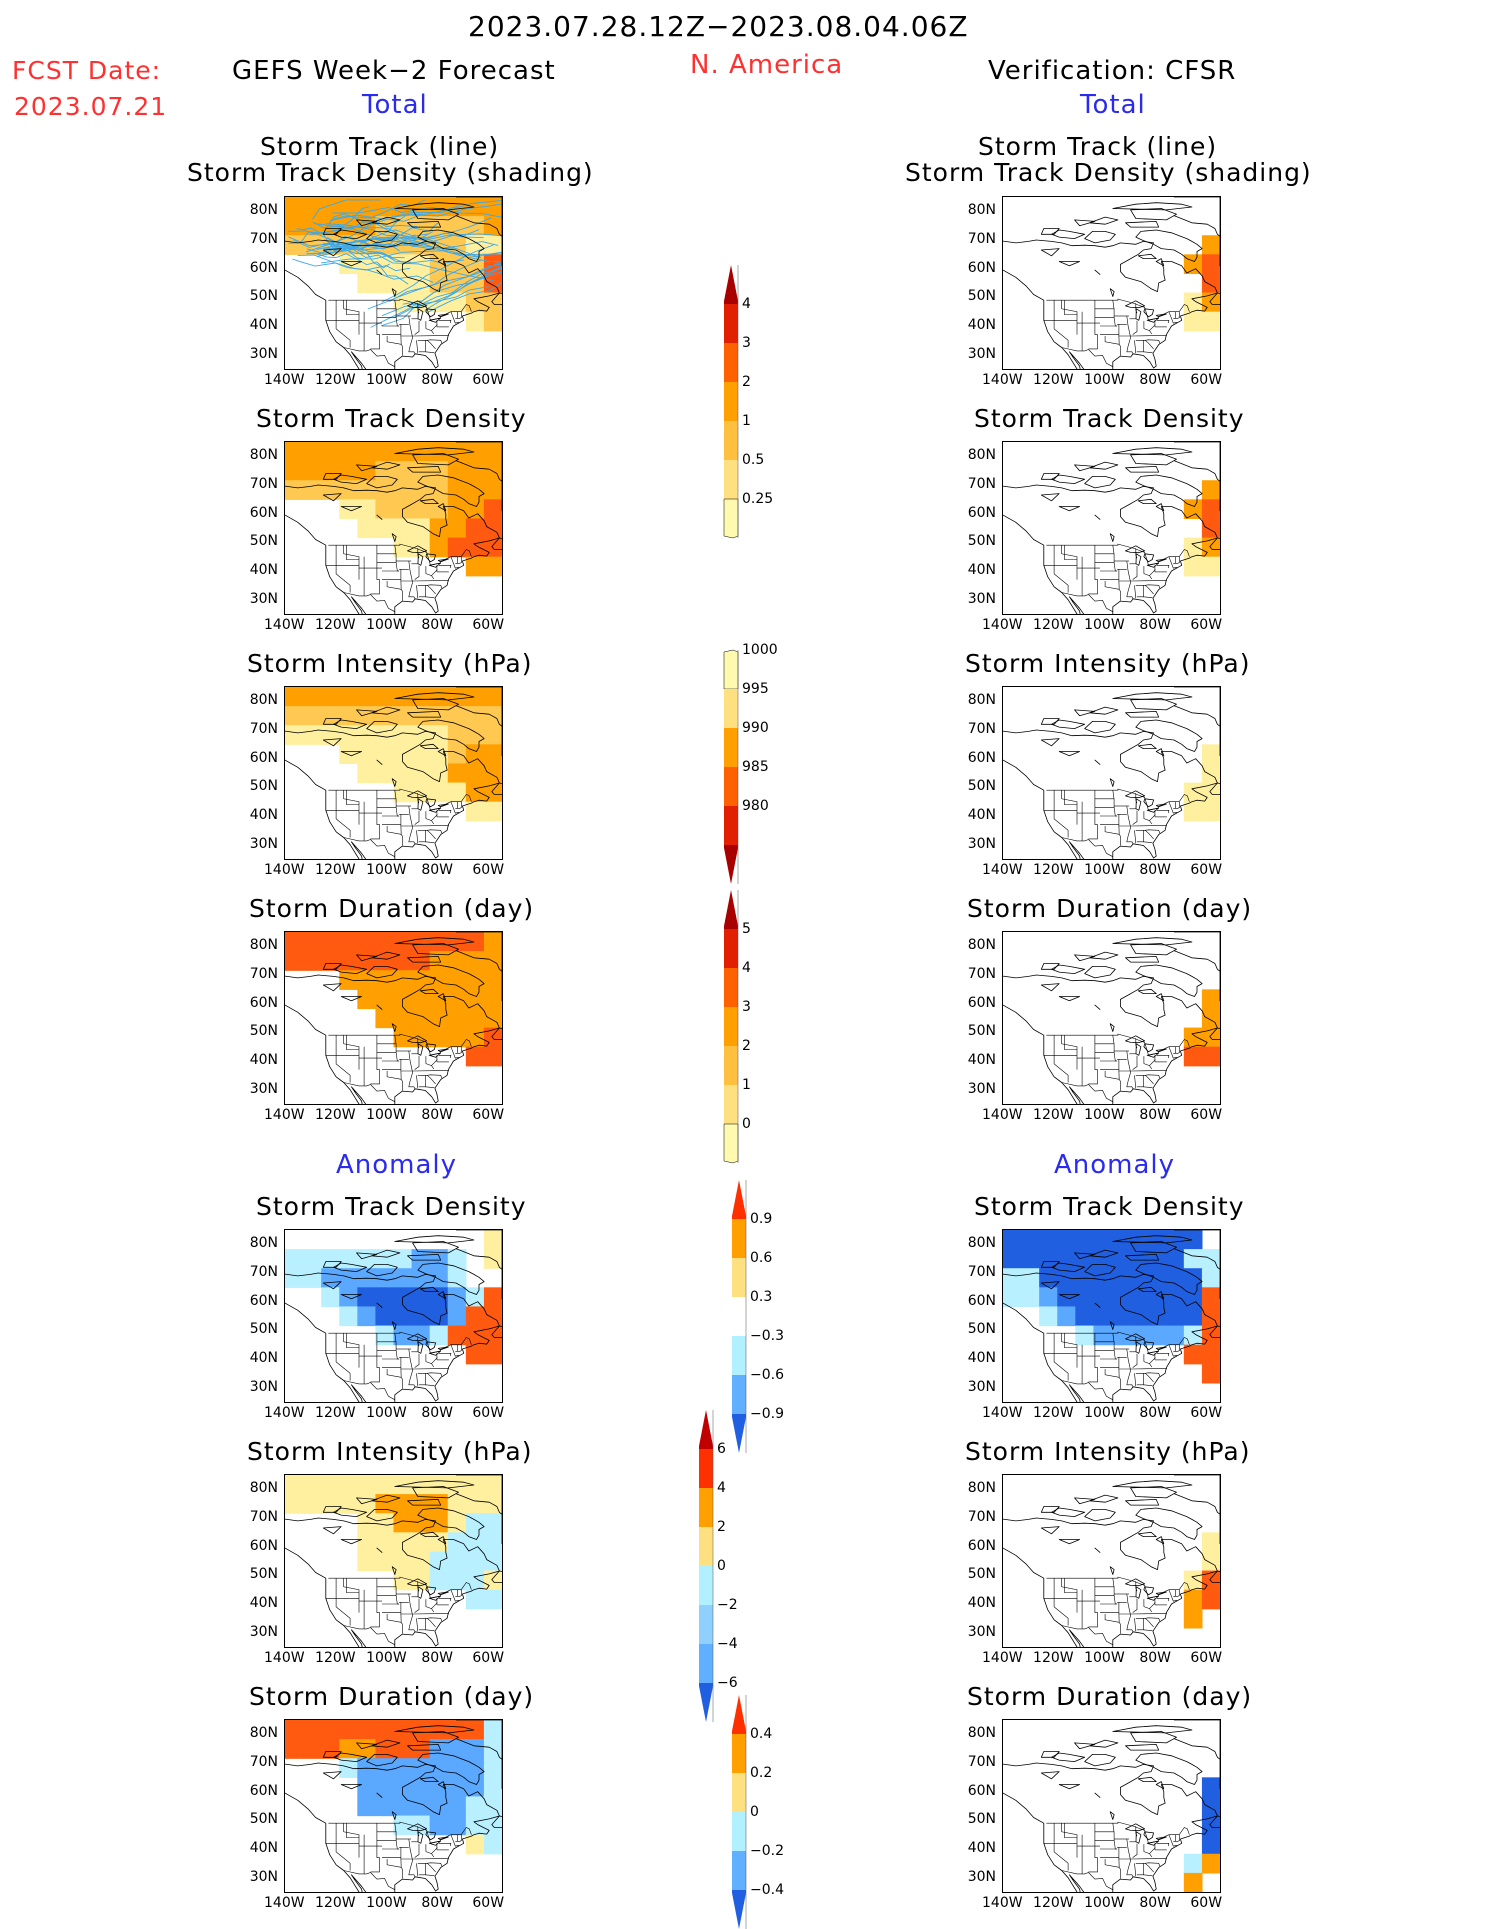 The image size is (1487, 1929). I want to click on lat-label: 50N, so click(978, 1574).